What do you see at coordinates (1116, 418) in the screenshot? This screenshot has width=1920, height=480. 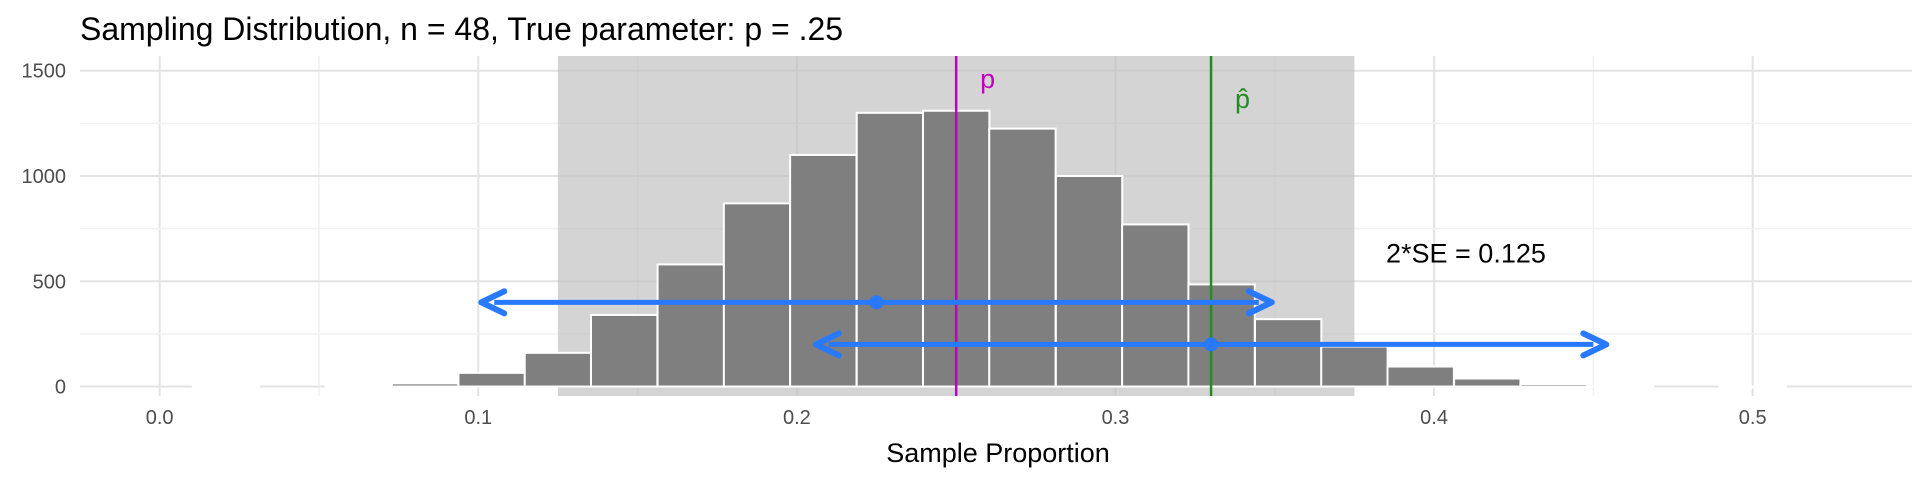 I see `x-tick-label: 0.3` at bounding box center [1116, 418].